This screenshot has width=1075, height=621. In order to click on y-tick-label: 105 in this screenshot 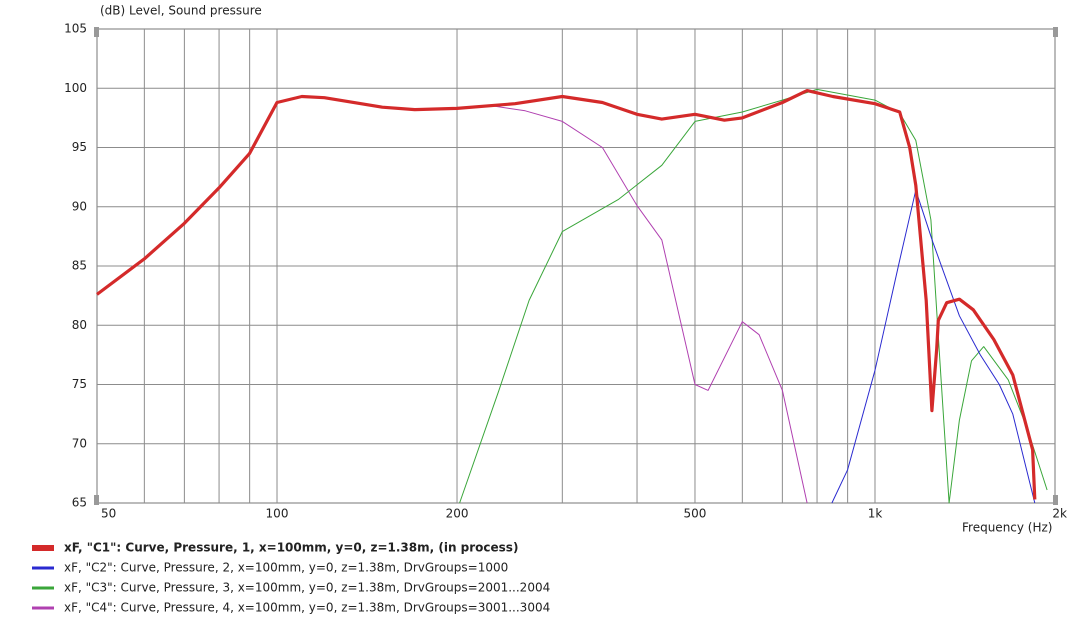, I will do `click(75, 29)`.